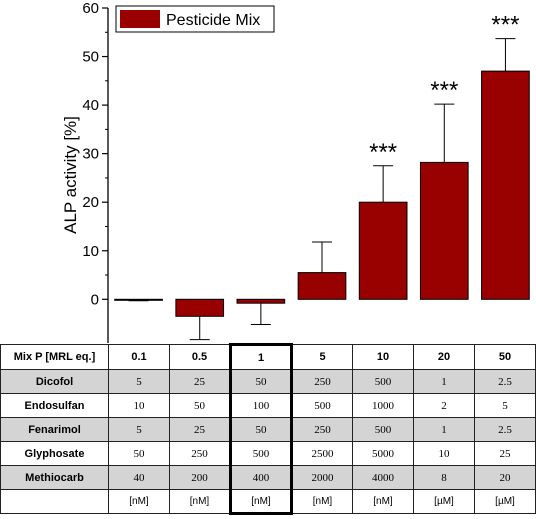  I want to click on table-cell: 5000, so click(383, 453).